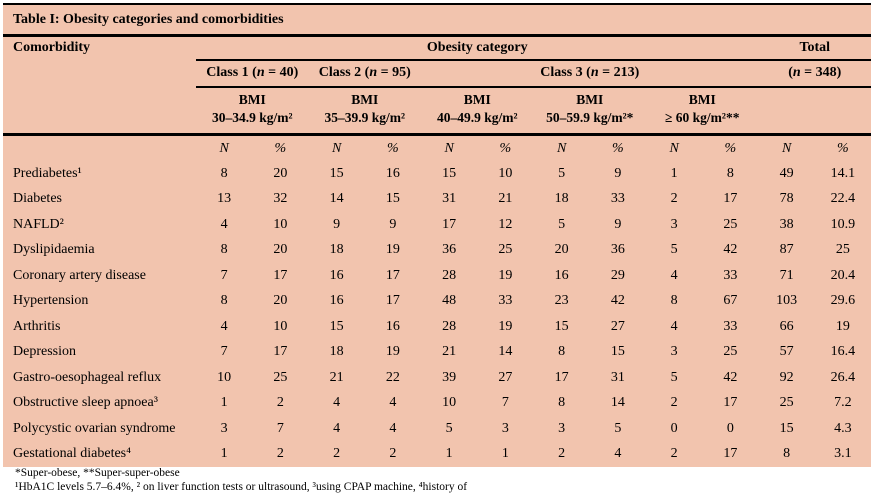 This screenshot has width=877, height=499. What do you see at coordinates (449, 301) in the screenshot?
I see `cell-value: 48` at bounding box center [449, 301].